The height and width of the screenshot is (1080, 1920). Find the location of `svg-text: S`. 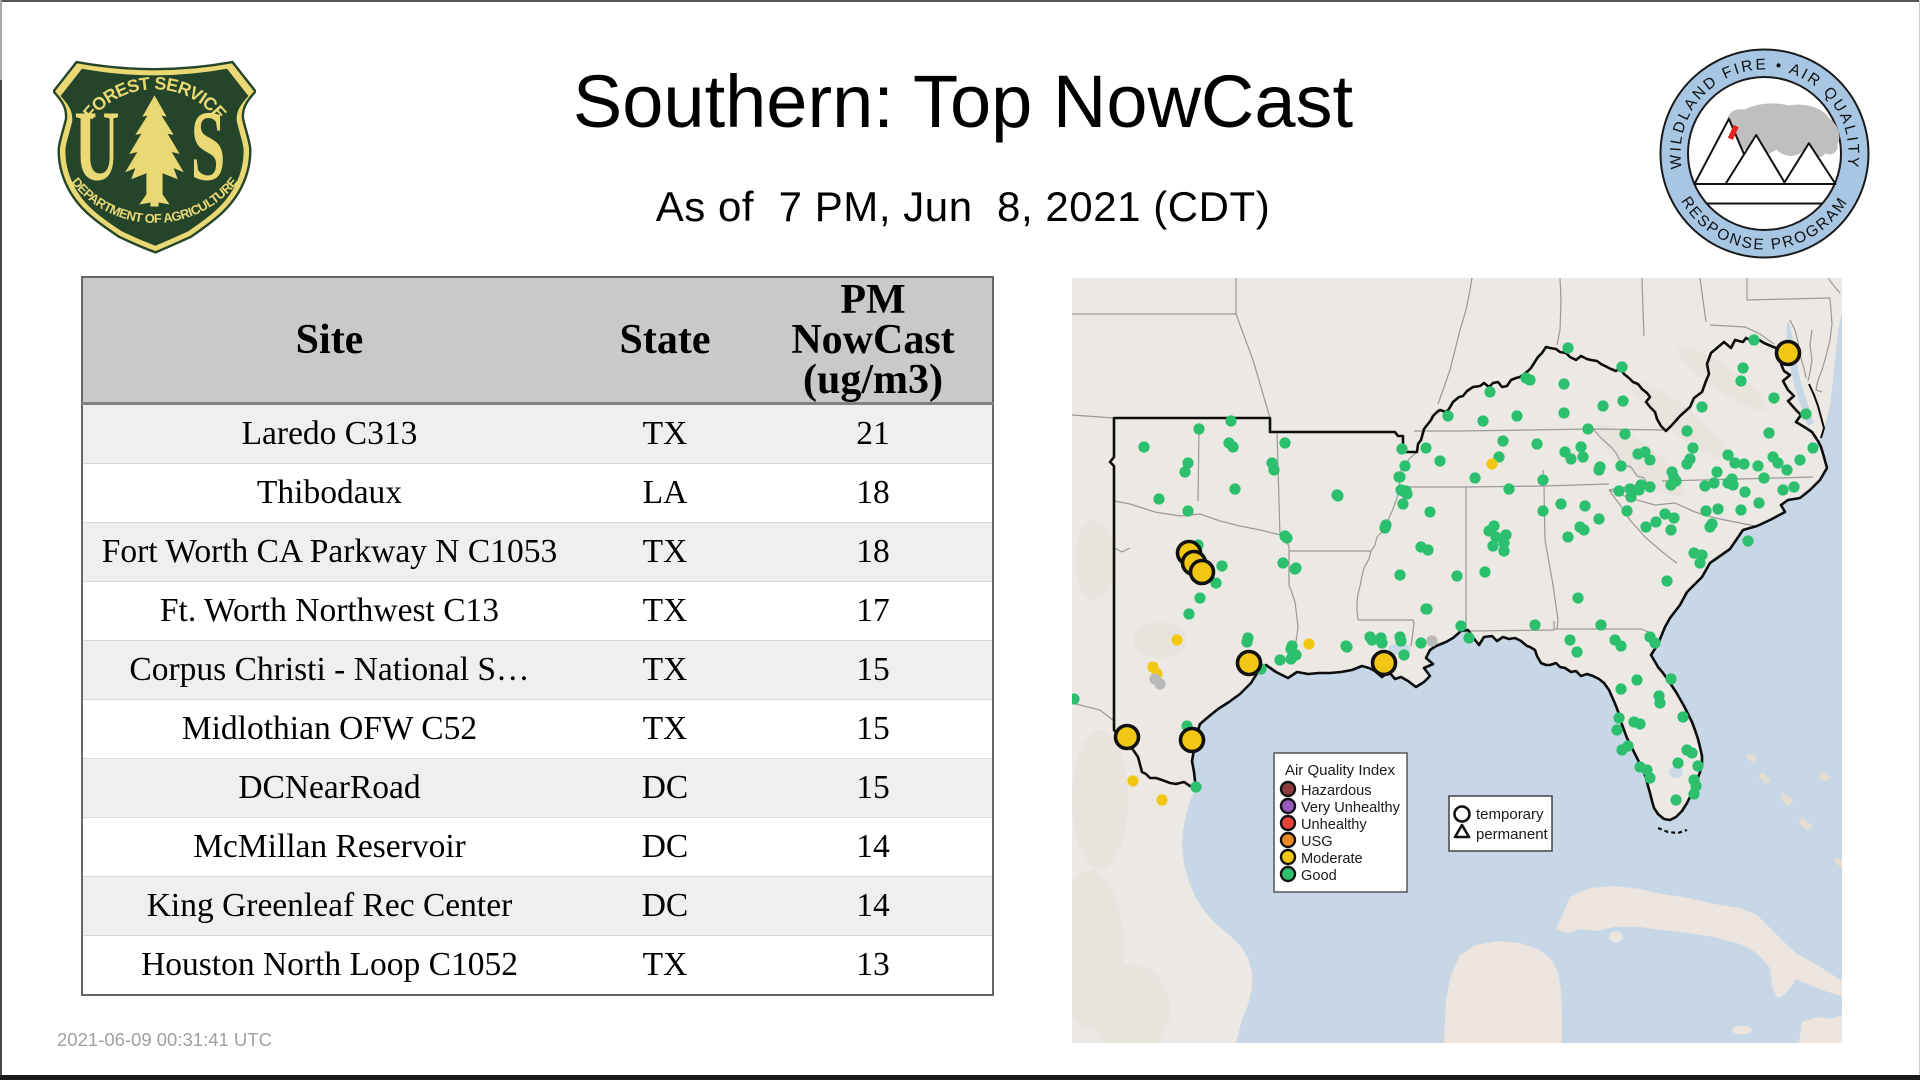

svg-text: S is located at coordinates (208, 146).